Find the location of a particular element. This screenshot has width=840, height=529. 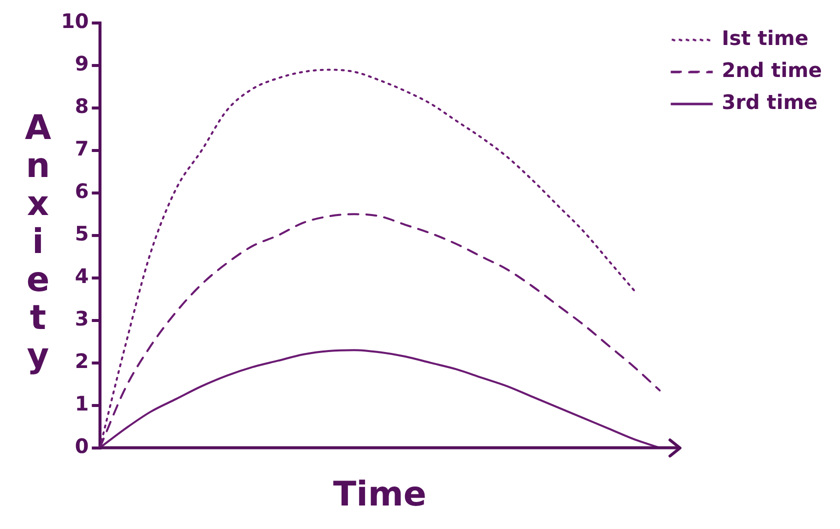

y-tick-label: 1 is located at coordinates (81, 404).